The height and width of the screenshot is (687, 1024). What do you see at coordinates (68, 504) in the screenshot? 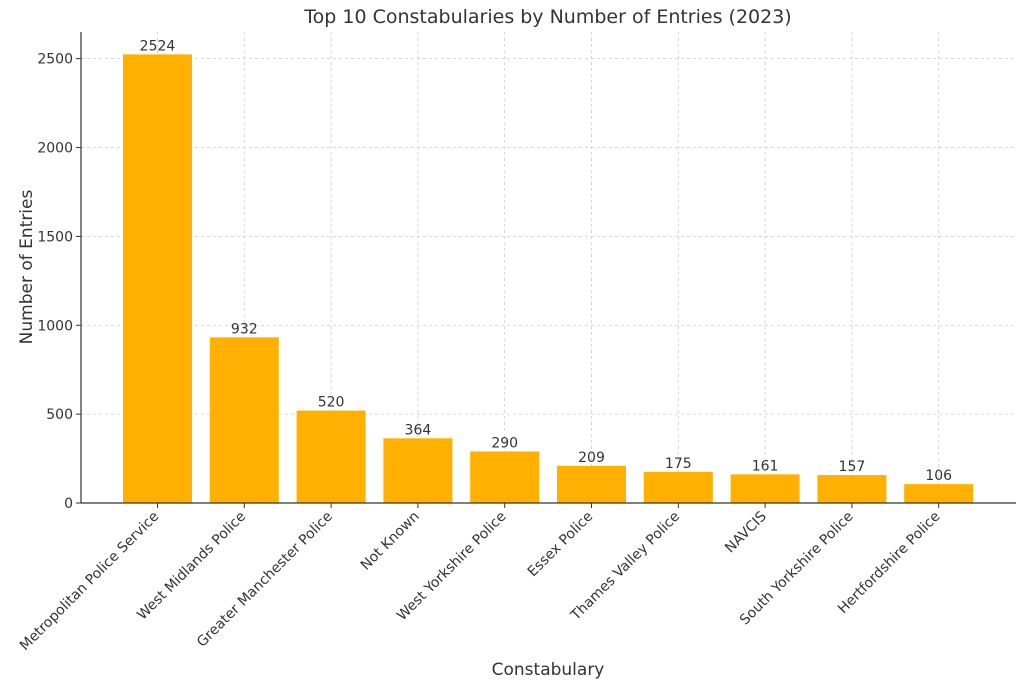
I see `y-tick-label: 0` at bounding box center [68, 504].